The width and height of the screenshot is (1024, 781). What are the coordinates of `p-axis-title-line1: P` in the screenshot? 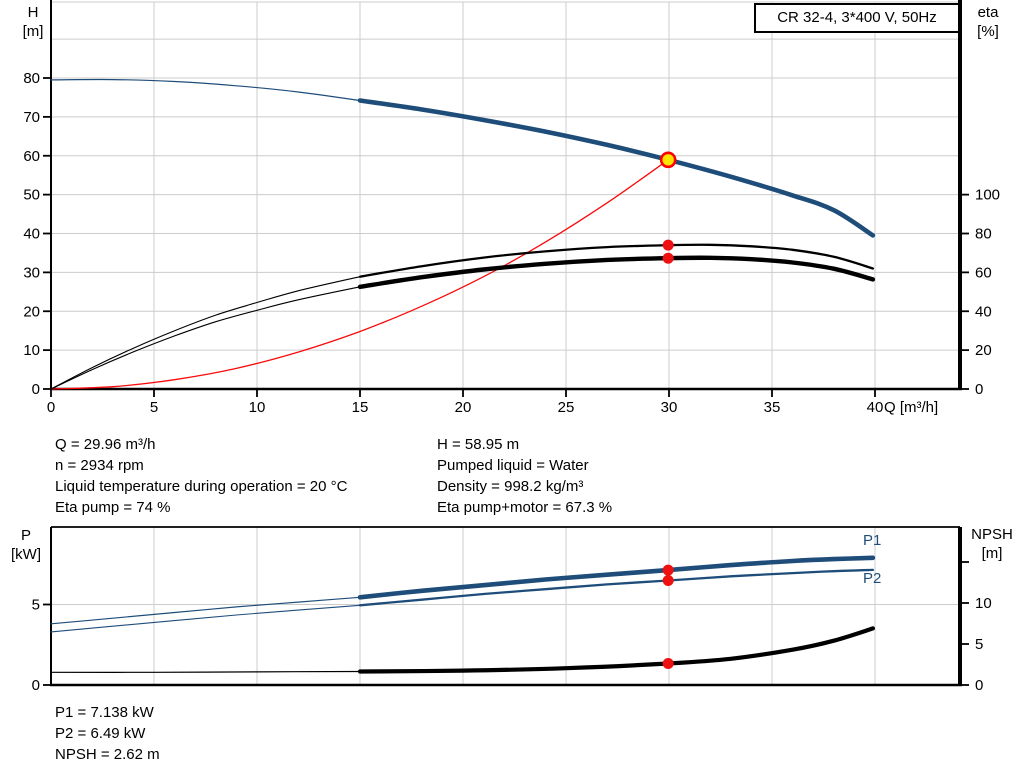 It's located at (25, 535).